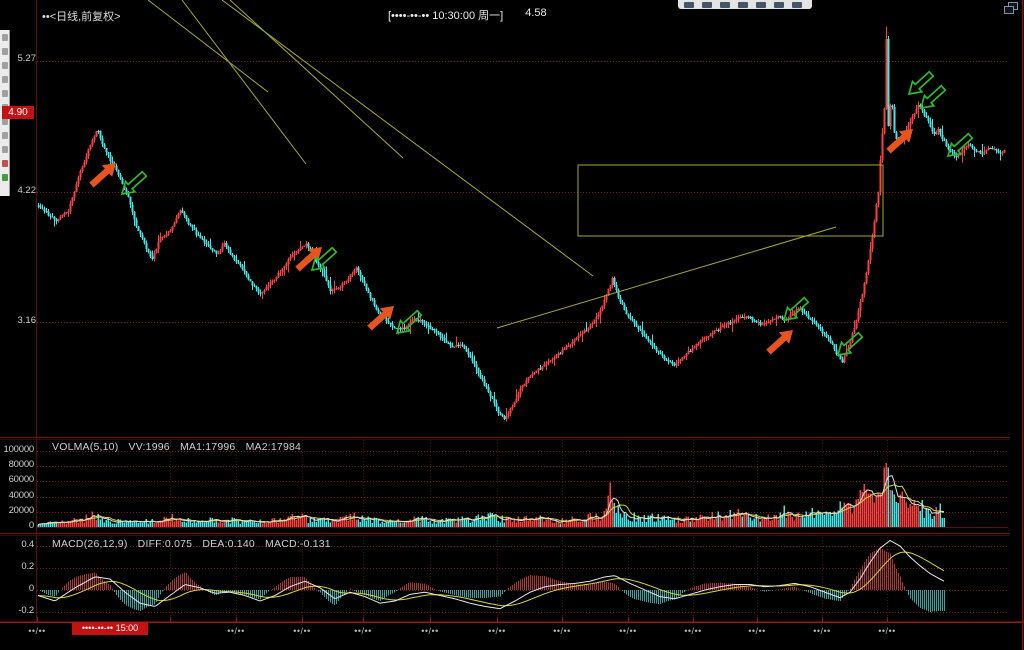 This screenshot has height=650, width=1024. What do you see at coordinates (27, 320) in the screenshot?
I see `price-tick-label: 3.16` at bounding box center [27, 320].